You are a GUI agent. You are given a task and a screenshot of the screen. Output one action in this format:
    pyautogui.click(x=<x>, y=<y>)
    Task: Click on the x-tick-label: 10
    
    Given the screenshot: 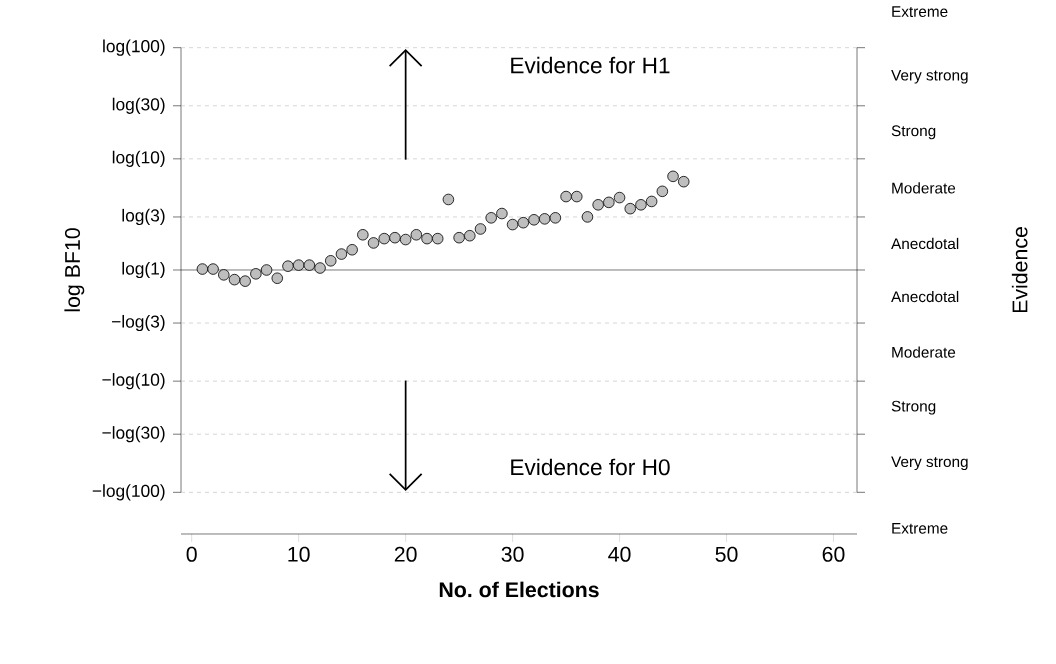 What is the action you would take?
    pyautogui.click(x=299, y=554)
    